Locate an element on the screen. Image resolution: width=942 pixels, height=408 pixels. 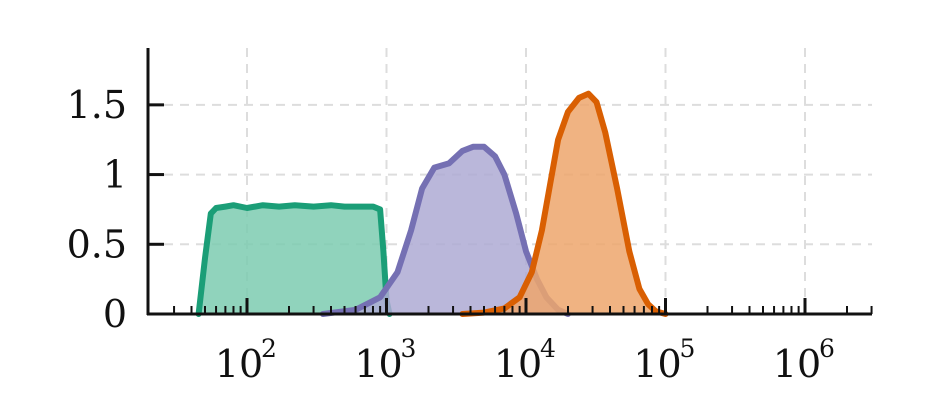
x-tick-label-0-exponent: 2 is located at coordinates (269, 348).